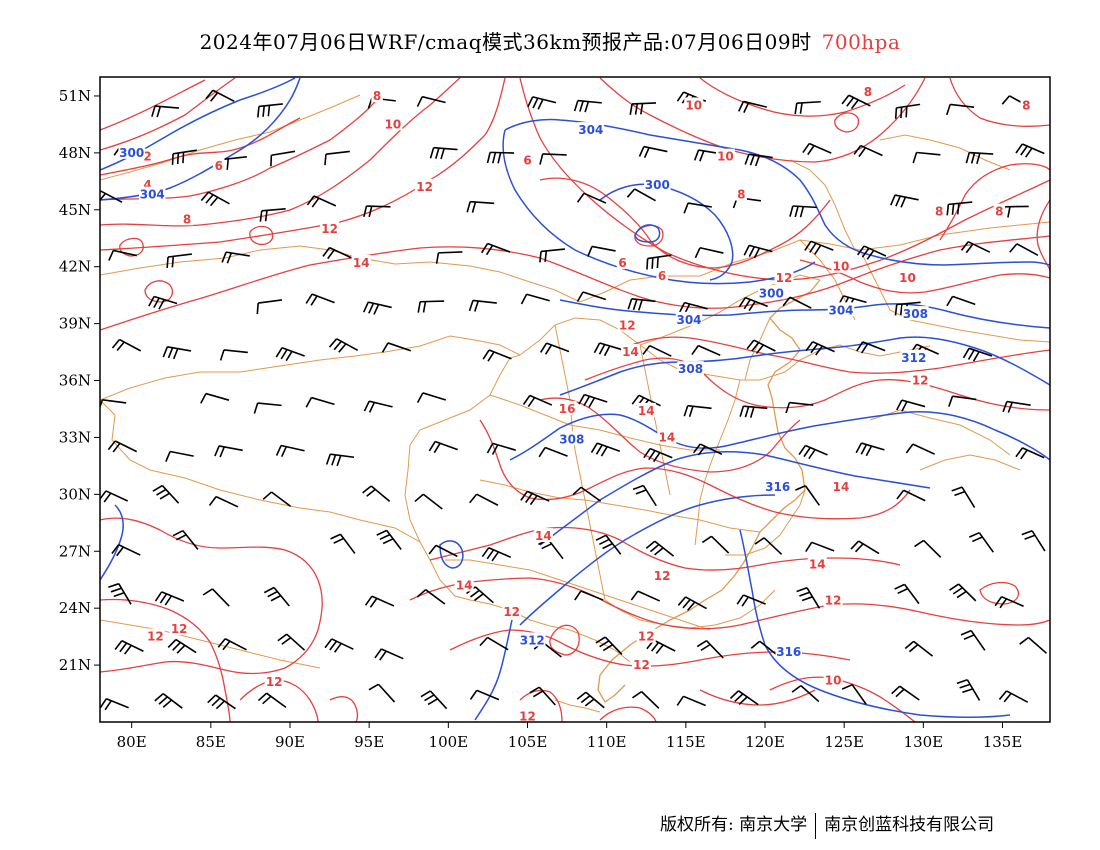 The width and height of the screenshot is (1100, 850). What do you see at coordinates (147, 185) in the screenshot?
I see `temperature-contour-label: 4` at bounding box center [147, 185].